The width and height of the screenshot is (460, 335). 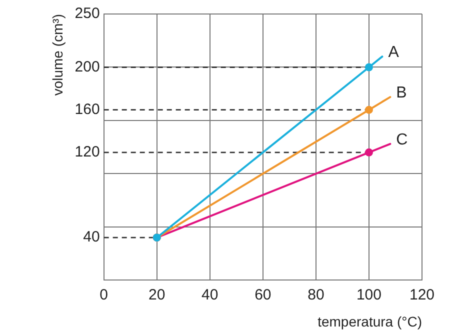 I want to click on x-tick-label: 80, so click(x=316, y=295).